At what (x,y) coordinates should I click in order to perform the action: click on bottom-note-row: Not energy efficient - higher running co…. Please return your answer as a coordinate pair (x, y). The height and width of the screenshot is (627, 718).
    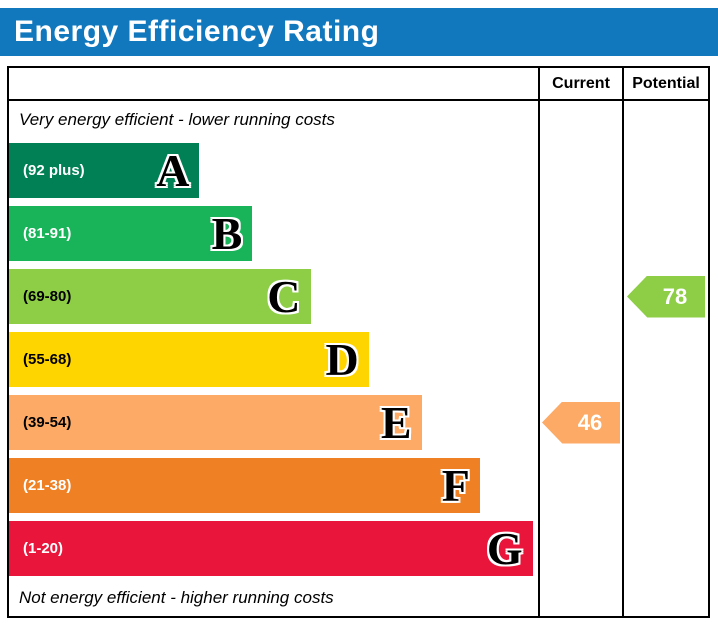
    Looking at the image, I should click on (358, 598).